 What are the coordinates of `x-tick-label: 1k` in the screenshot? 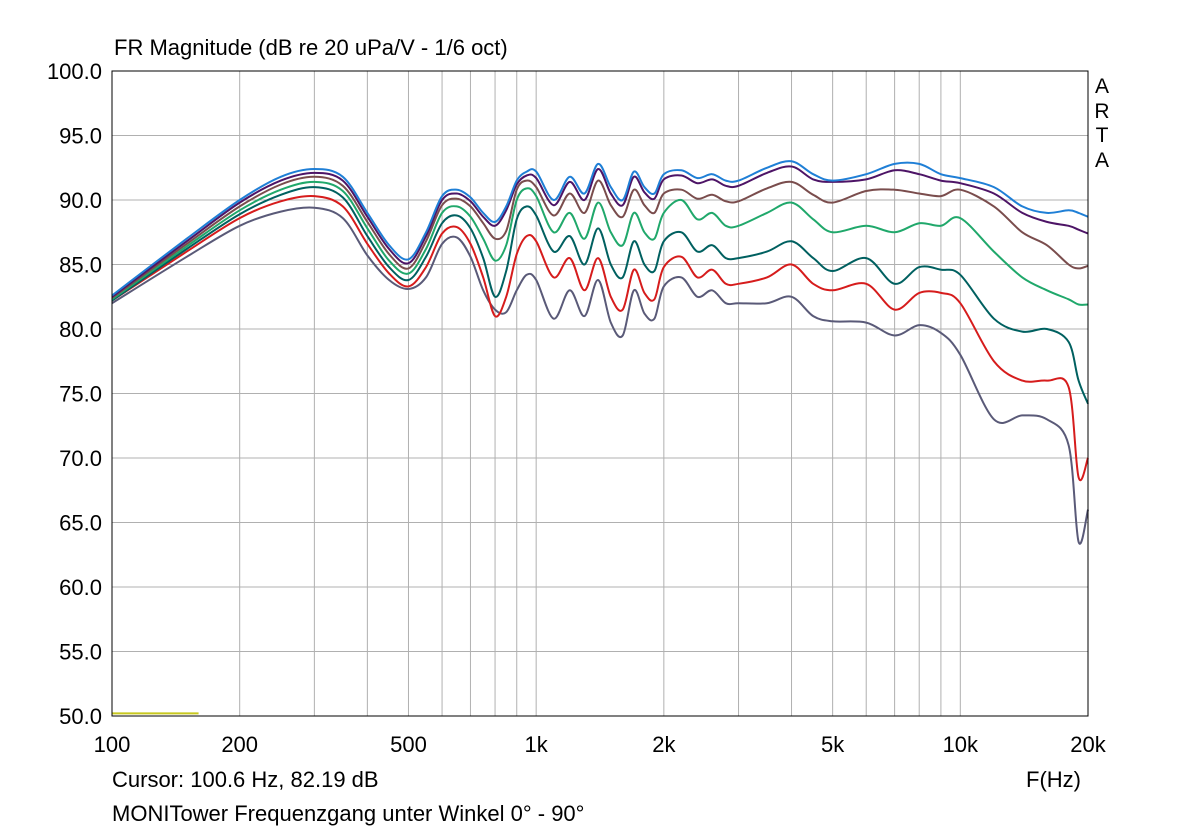 It's located at (537, 744).